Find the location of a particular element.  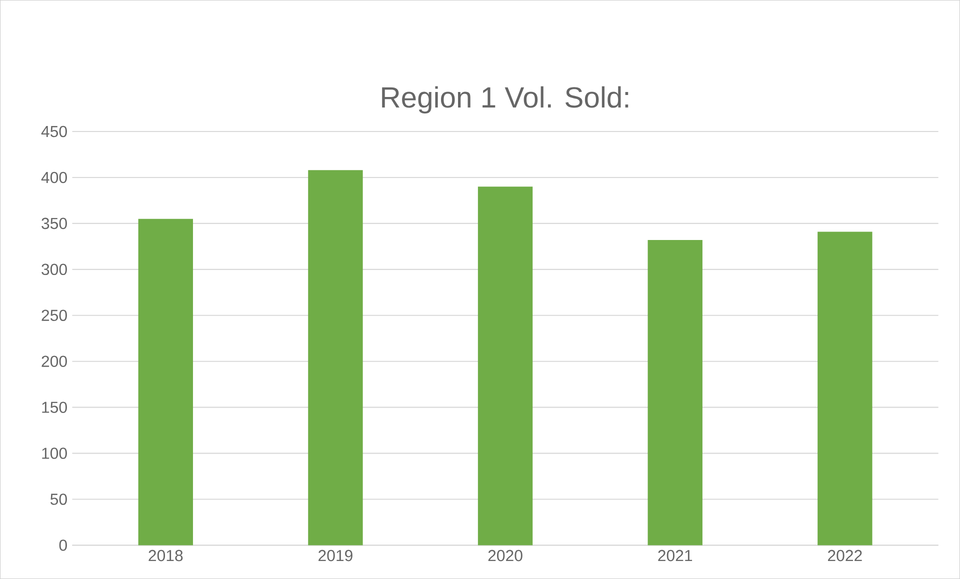

y-tick-label: 0 is located at coordinates (63, 545).